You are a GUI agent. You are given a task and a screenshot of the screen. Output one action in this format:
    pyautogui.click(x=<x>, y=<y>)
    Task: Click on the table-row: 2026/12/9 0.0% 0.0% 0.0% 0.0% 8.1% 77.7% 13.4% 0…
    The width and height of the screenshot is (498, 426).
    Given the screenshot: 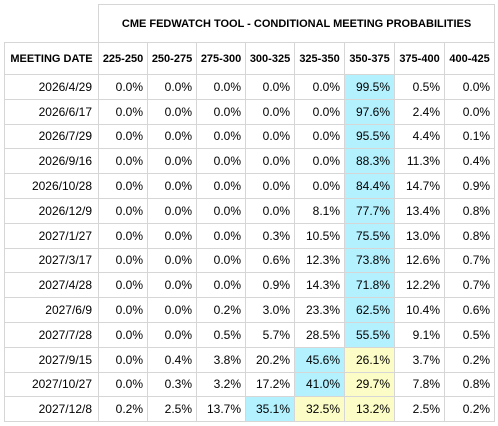 What is the action you would take?
    pyautogui.click(x=250, y=210)
    